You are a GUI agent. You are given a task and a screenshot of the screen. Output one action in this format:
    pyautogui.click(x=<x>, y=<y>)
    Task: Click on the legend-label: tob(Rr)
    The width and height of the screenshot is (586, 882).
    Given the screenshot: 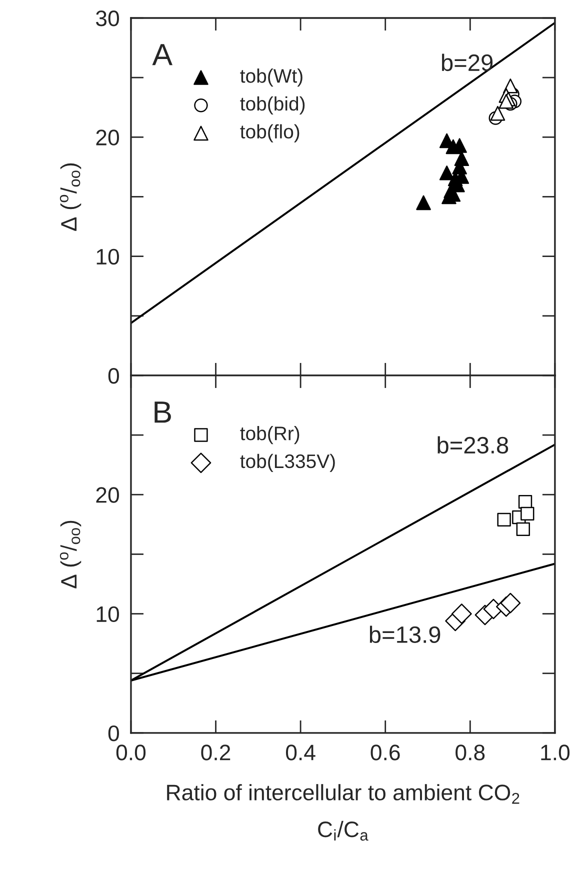 What is the action you would take?
    pyautogui.click(x=270, y=435)
    